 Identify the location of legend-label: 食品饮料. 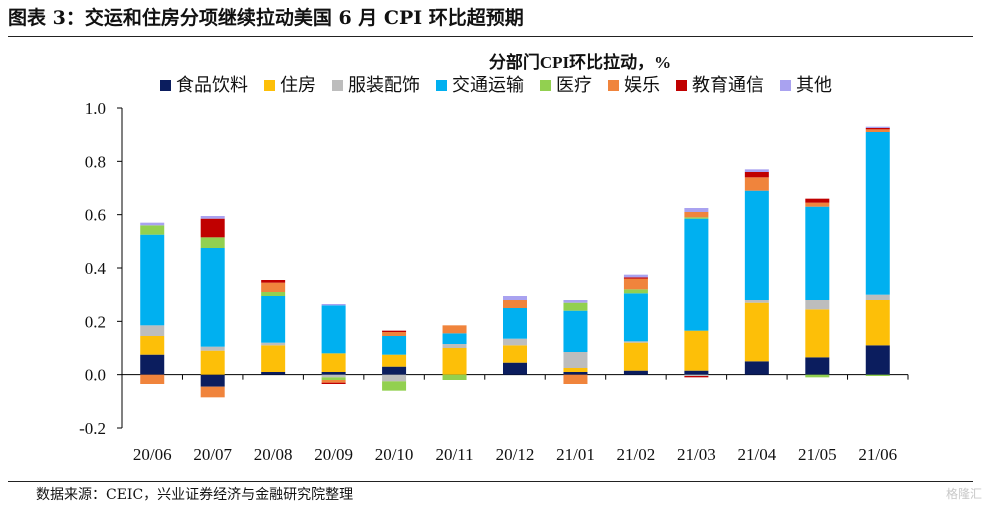
(212, 85).